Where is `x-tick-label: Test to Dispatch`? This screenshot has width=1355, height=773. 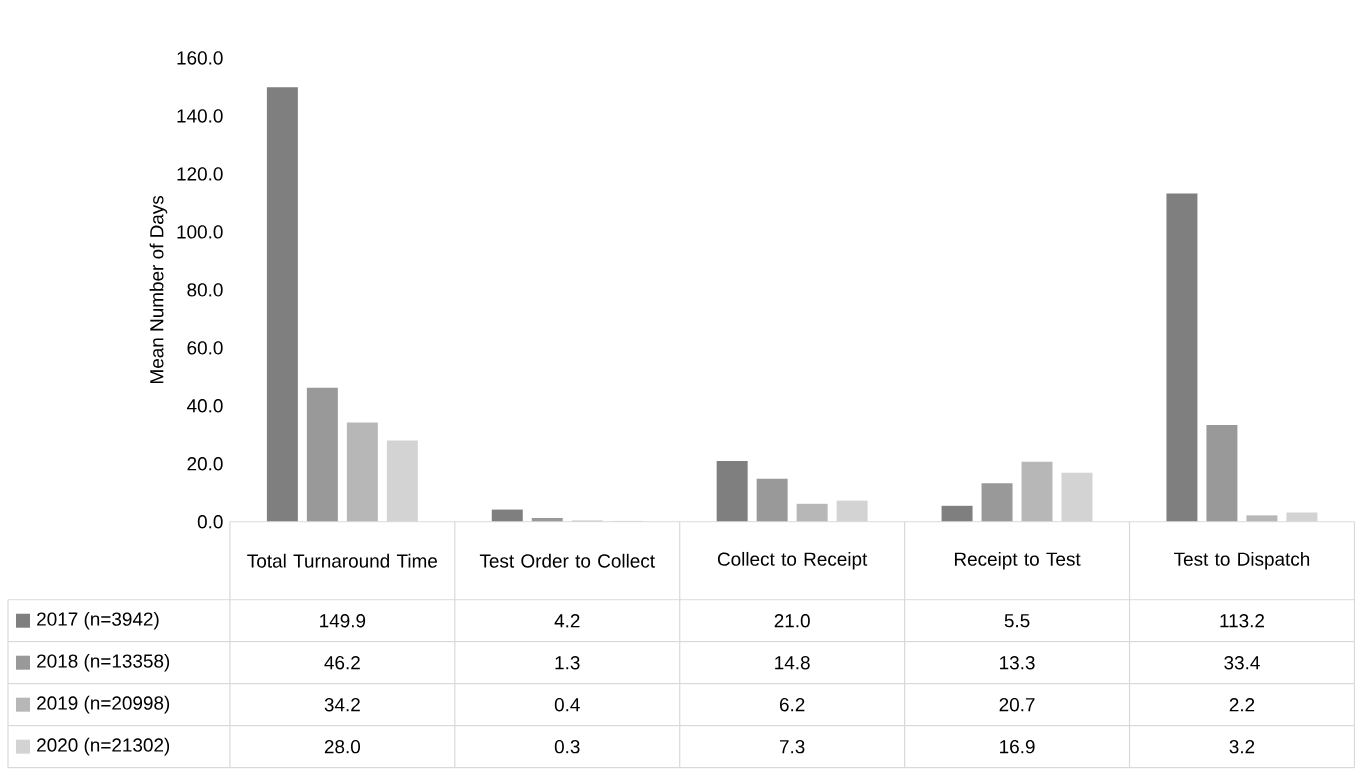
x-tick-label: Test to Dispatch is located at coordinates (1242, 561).